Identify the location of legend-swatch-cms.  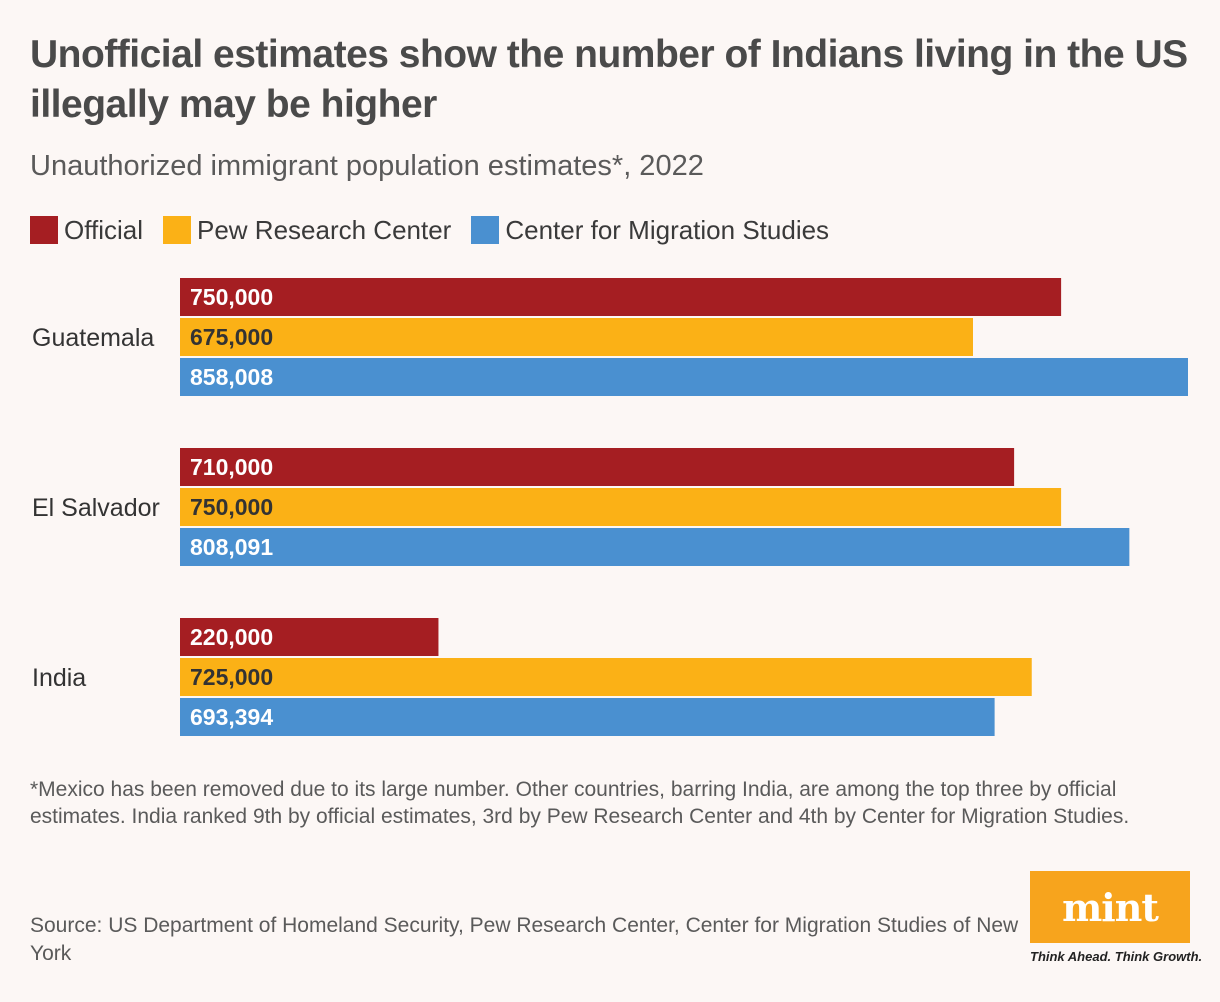
(485, 230).